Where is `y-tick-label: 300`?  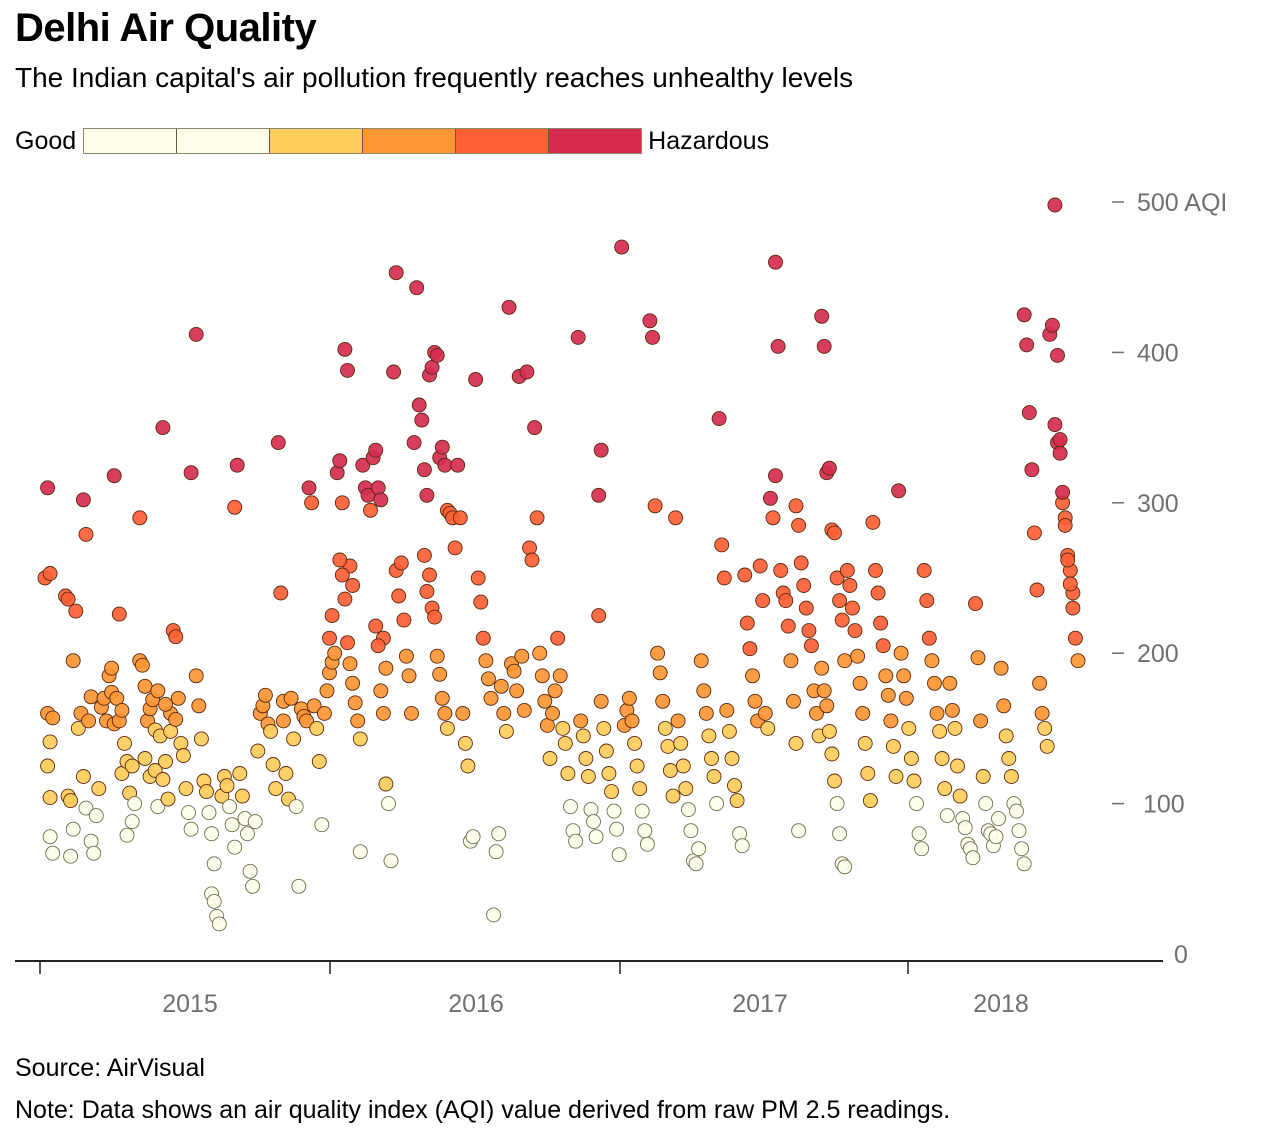 y-tick-label: 300 is located at coordinates (1158, 504).